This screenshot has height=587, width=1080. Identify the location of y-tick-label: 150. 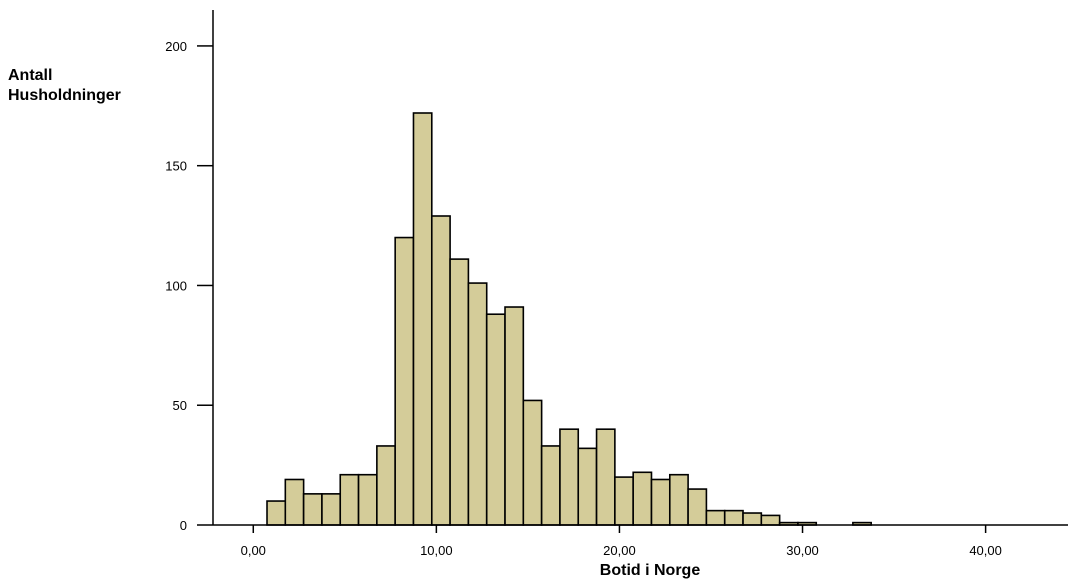
(176, 166).